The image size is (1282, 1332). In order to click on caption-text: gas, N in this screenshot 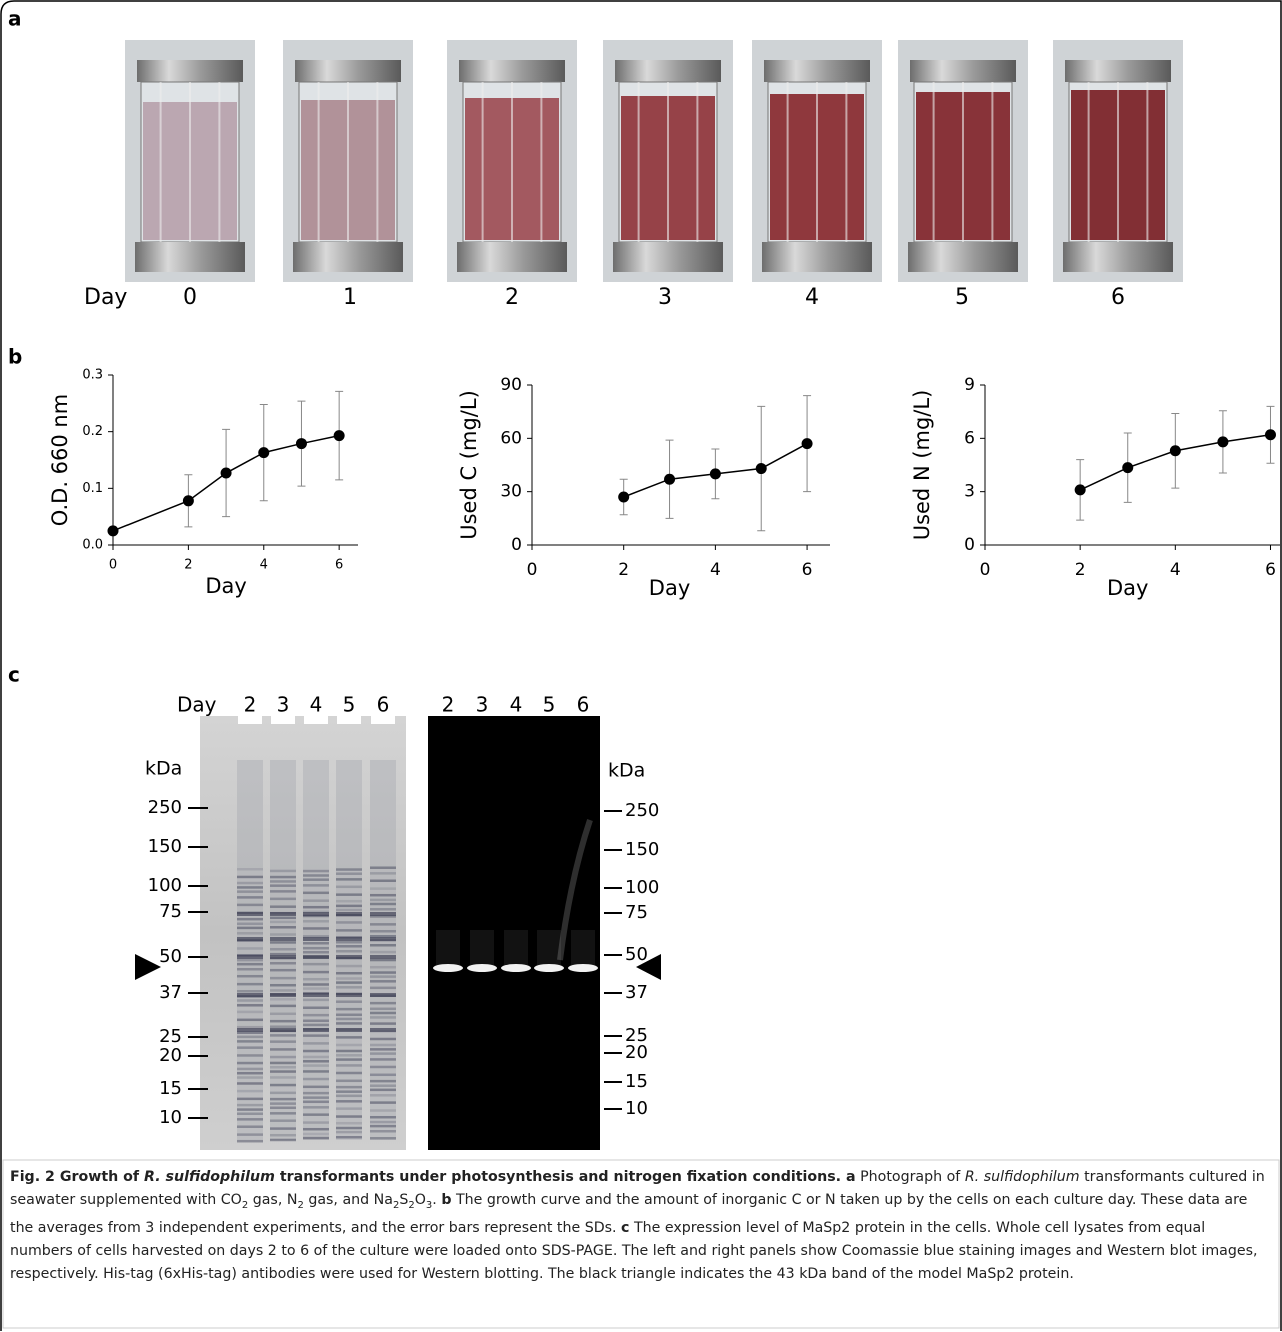, I will do `click(273, 1200)`.